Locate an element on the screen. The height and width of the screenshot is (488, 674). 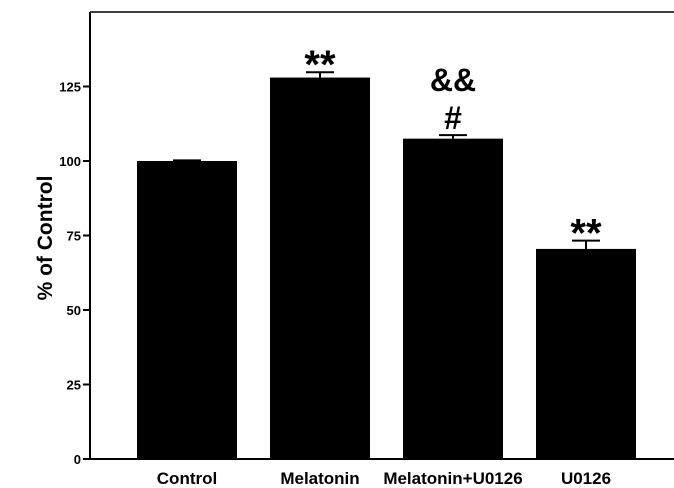
y-tick-label: 100 is located at coordinates (70, 161).